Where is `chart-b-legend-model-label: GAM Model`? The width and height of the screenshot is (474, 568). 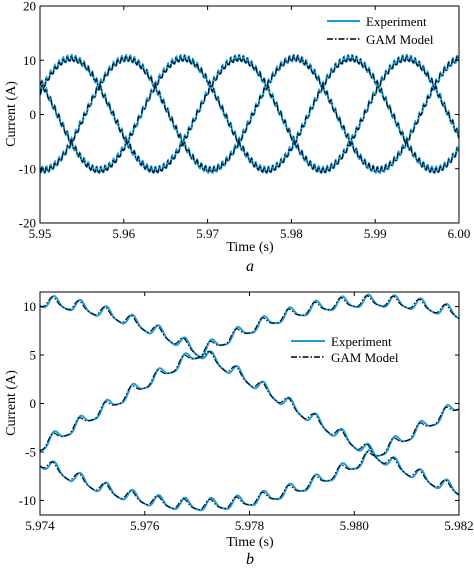 chart-b-legend-model-label: GAM Model is located at coordinates (365, 357).